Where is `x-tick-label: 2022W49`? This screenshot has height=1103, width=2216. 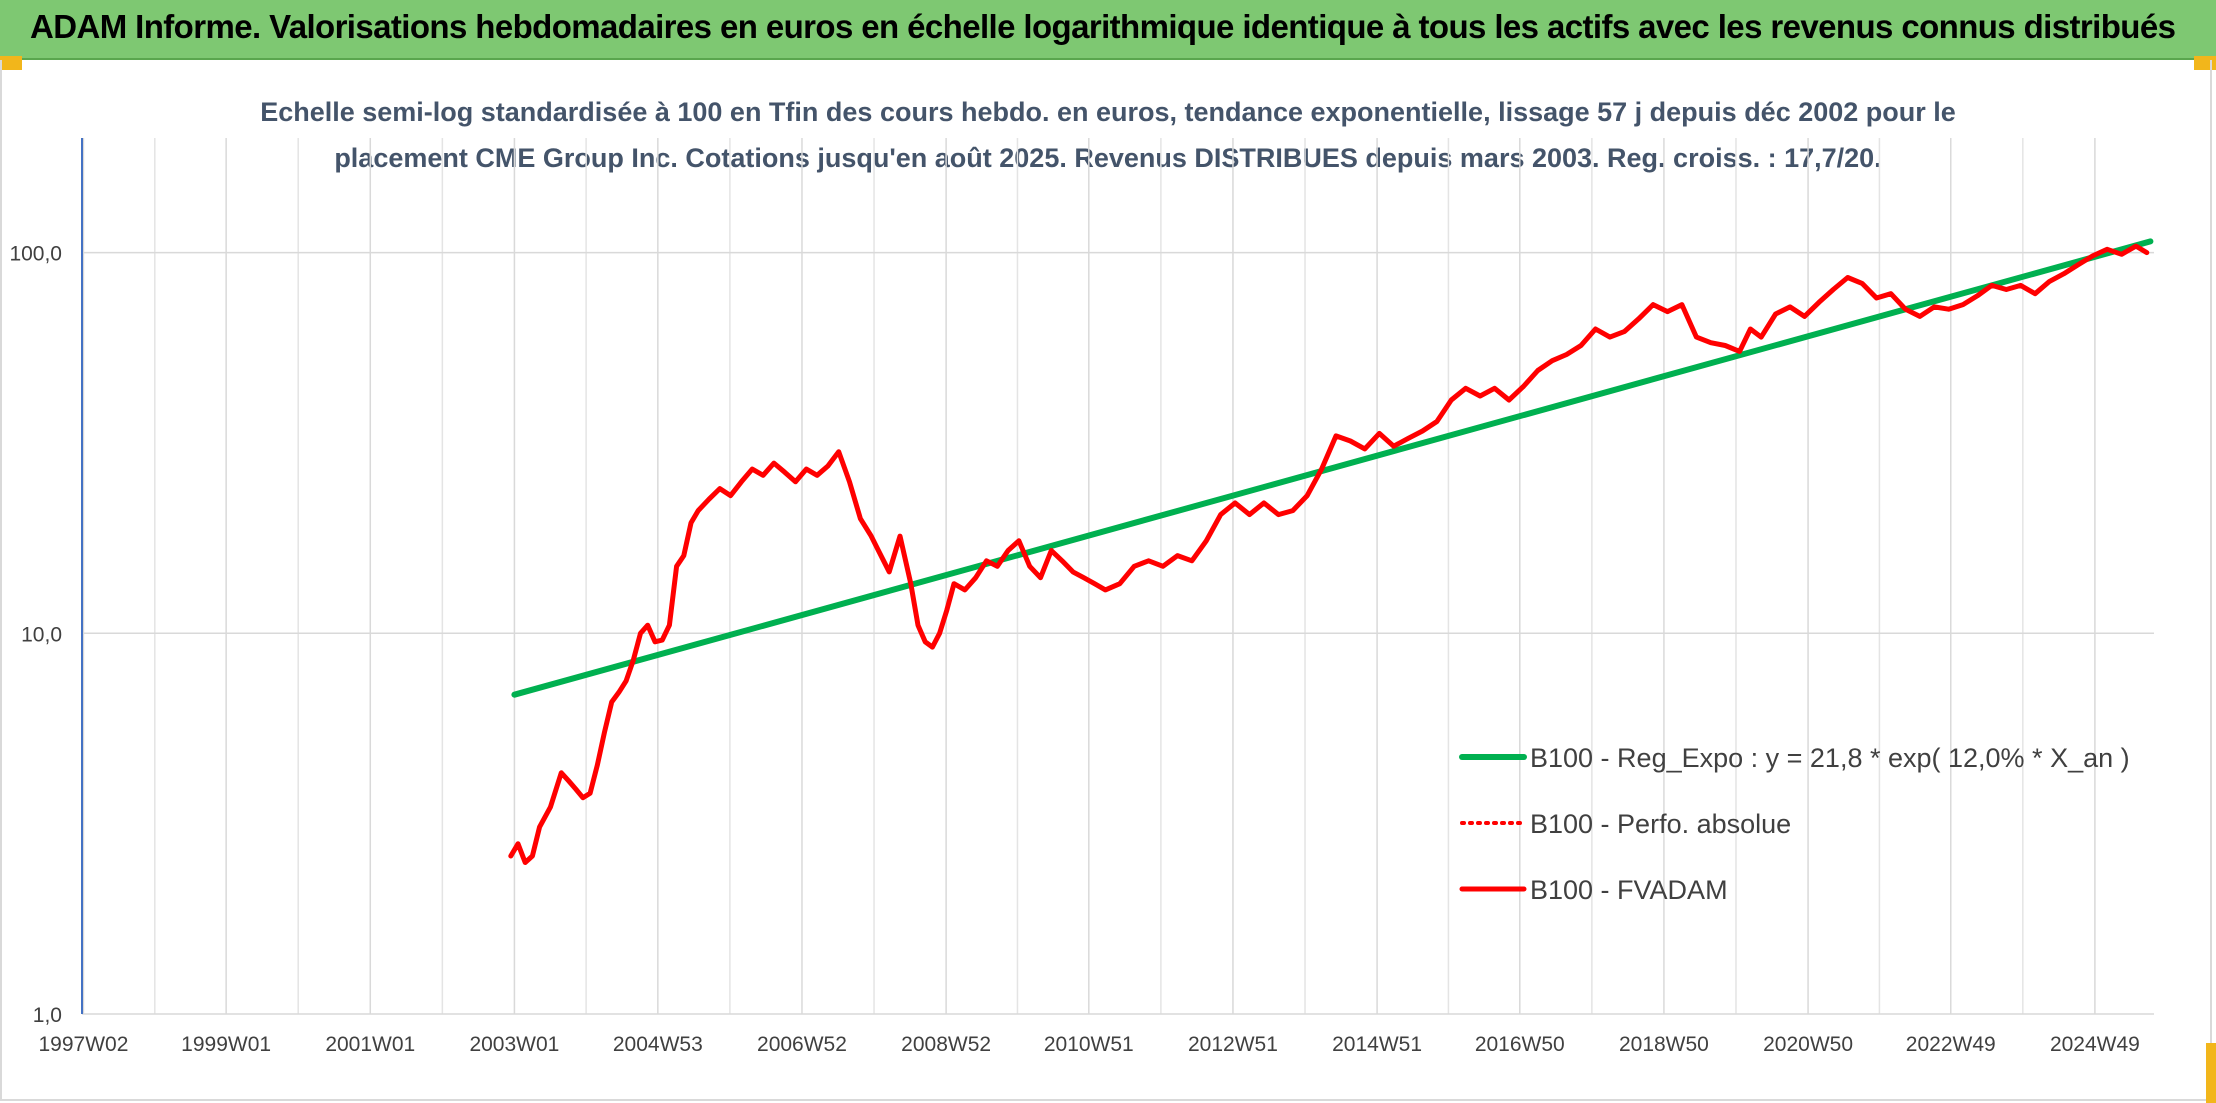
x-tick-label: 2022W49 is located at coordinates (1951, 1044).